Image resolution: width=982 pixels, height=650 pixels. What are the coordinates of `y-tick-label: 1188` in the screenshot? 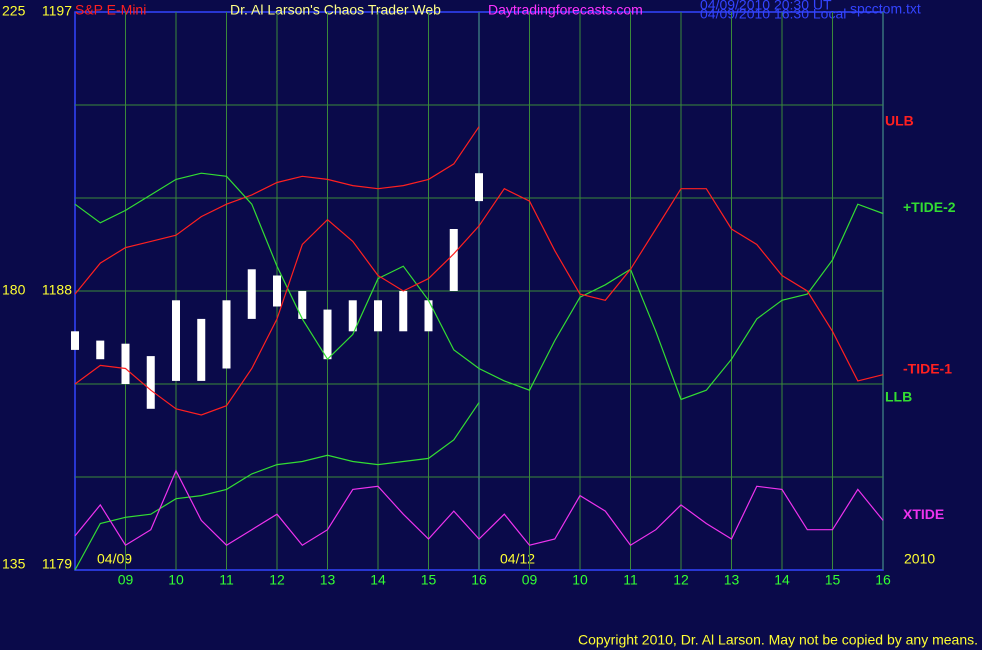 It's located at (57, 290).